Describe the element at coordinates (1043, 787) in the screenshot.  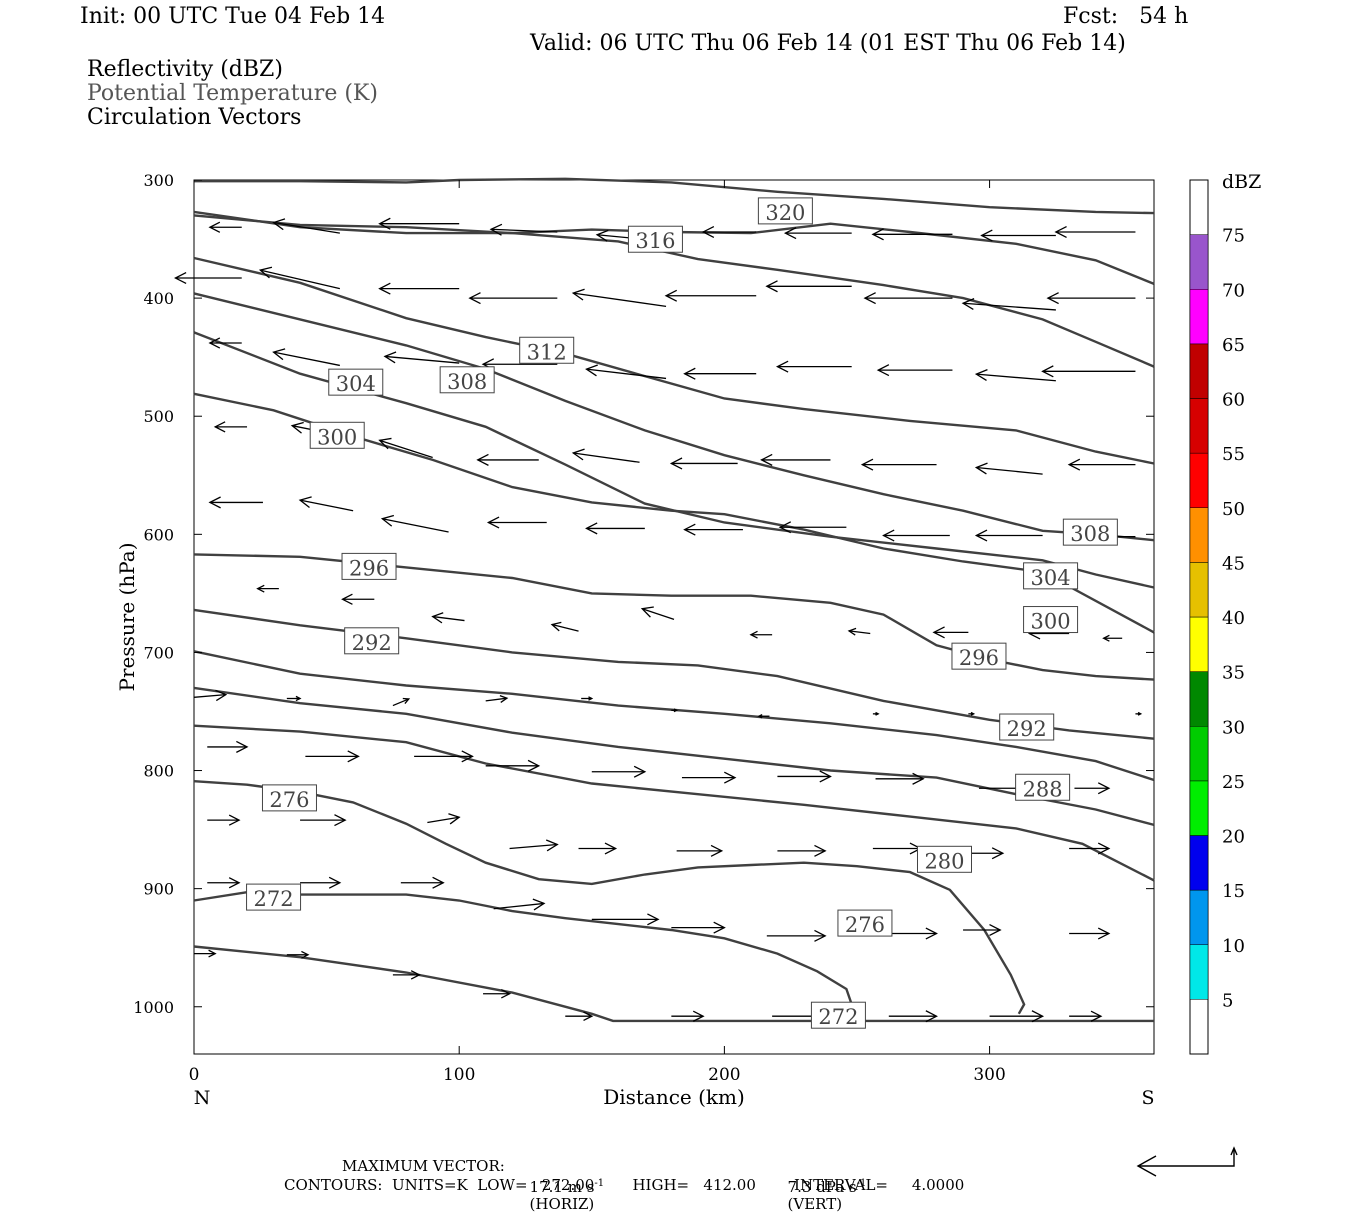
I see `theta-label: 288` at that location.